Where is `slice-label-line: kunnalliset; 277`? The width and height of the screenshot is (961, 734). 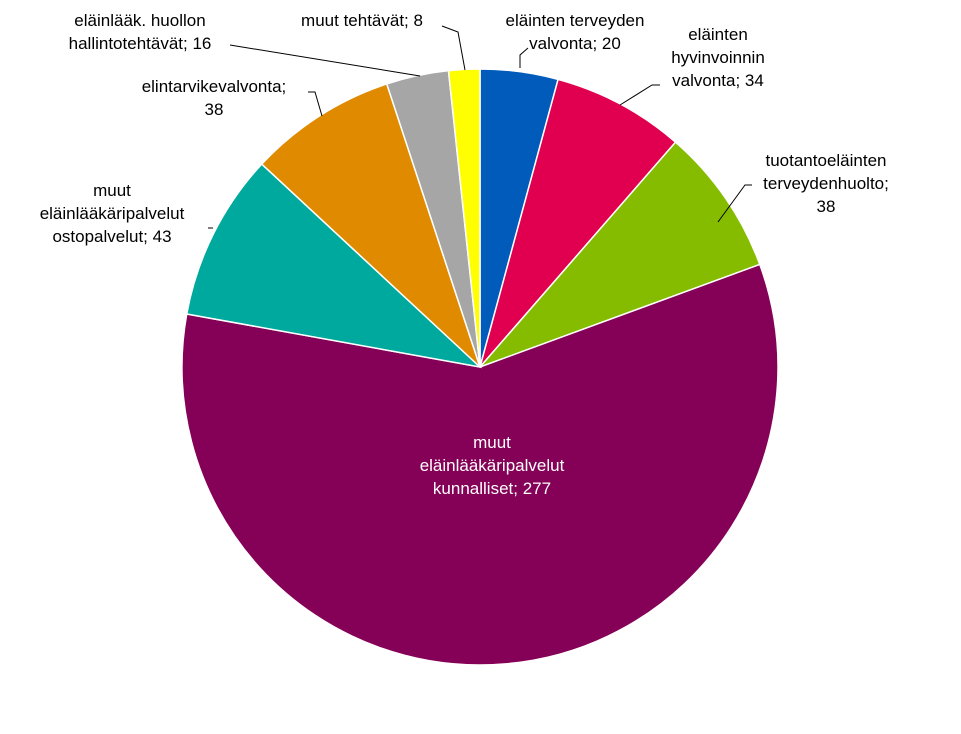
slice-label-line: kunnalliset; 277 is located at coordinates (492, 488).